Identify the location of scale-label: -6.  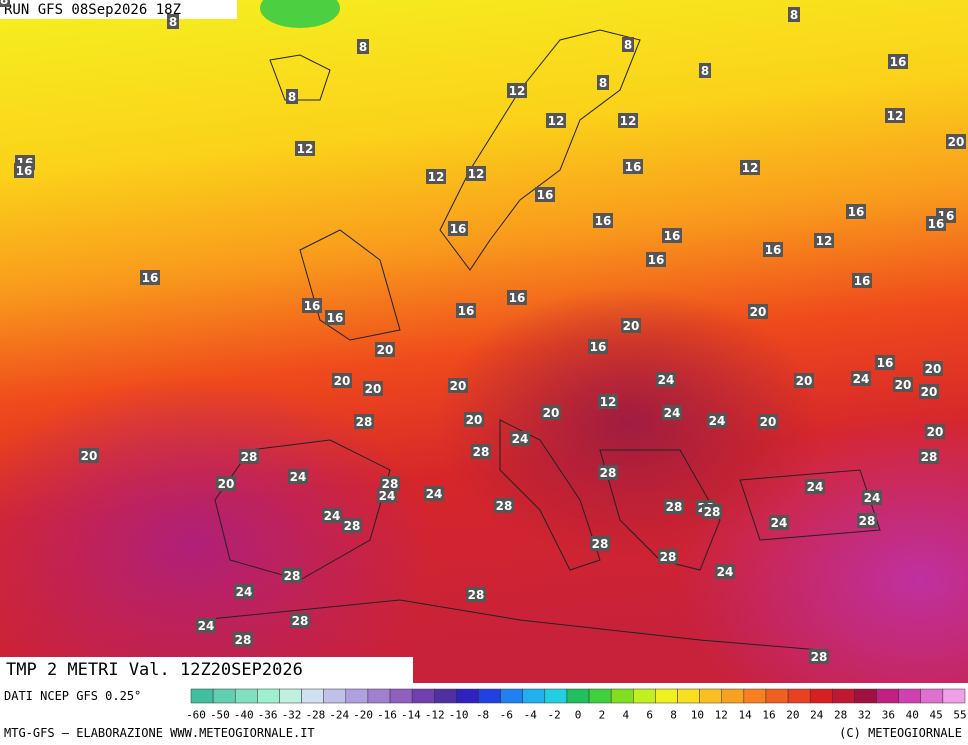
(506, 715).